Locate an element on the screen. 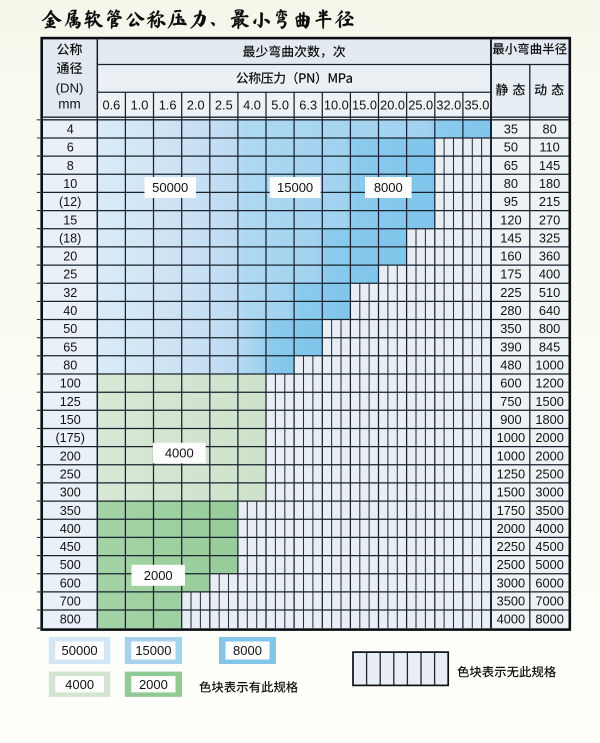 The image size is (600, 743). svg-text: 225 is located at coordinates (510, 292).